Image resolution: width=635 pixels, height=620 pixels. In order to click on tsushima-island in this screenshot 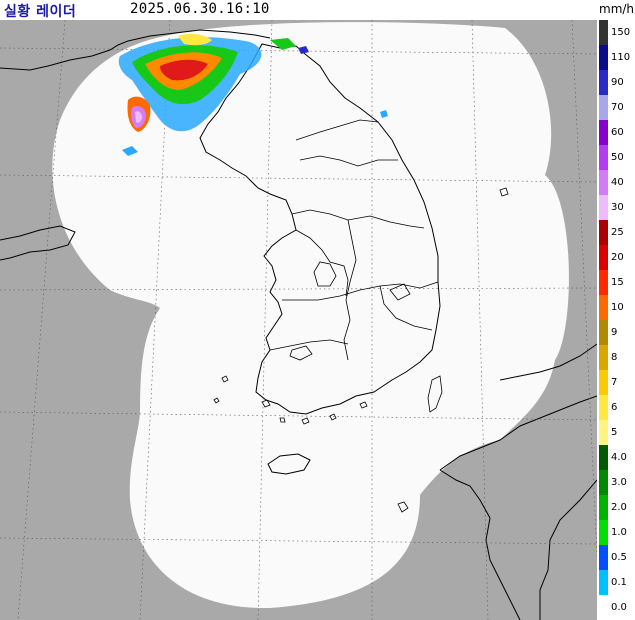, I will do `click(435, 394)`.